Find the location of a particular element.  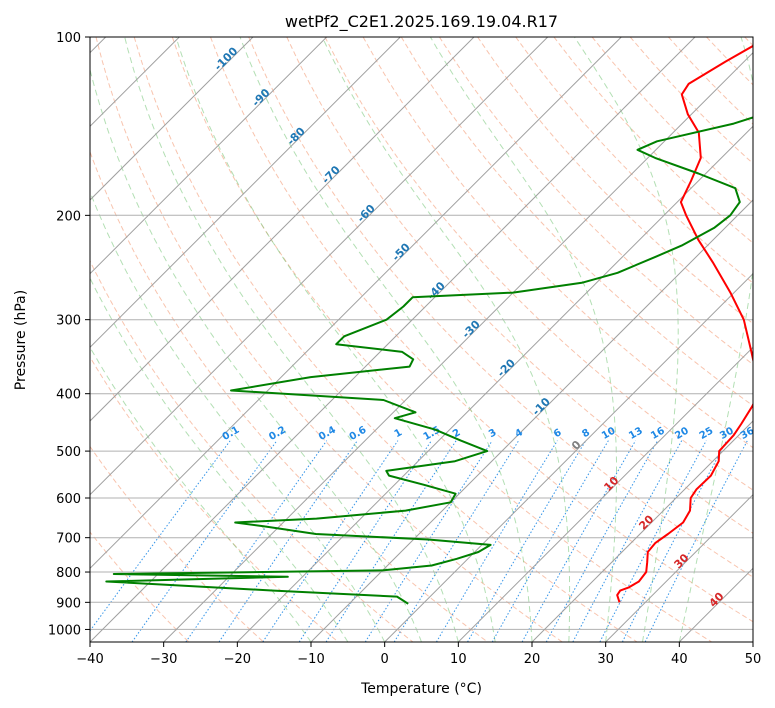

x-tick-label: 40 is located at coordinates (679, 659).